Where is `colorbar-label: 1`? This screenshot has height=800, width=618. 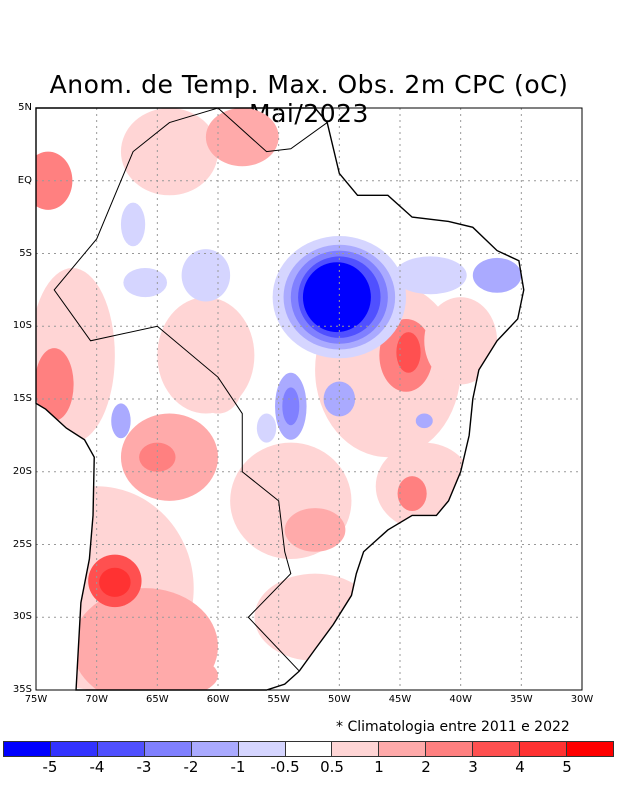
colorbar-label: 1 is located at coordinates (379, 767).